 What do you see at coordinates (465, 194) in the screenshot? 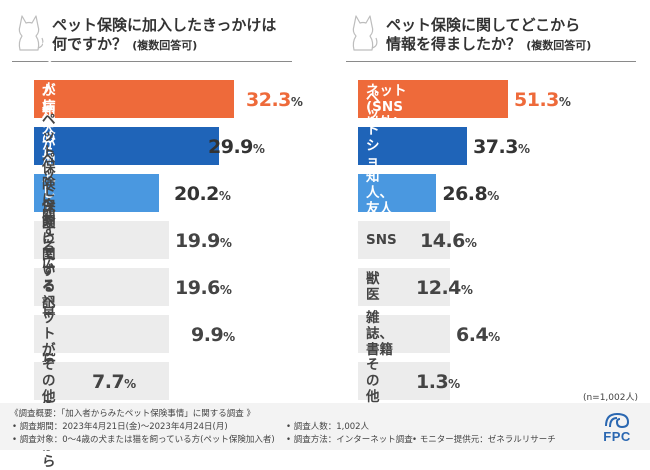
I see `bar-value-number: 26.8` at bounding box center [465, 194].